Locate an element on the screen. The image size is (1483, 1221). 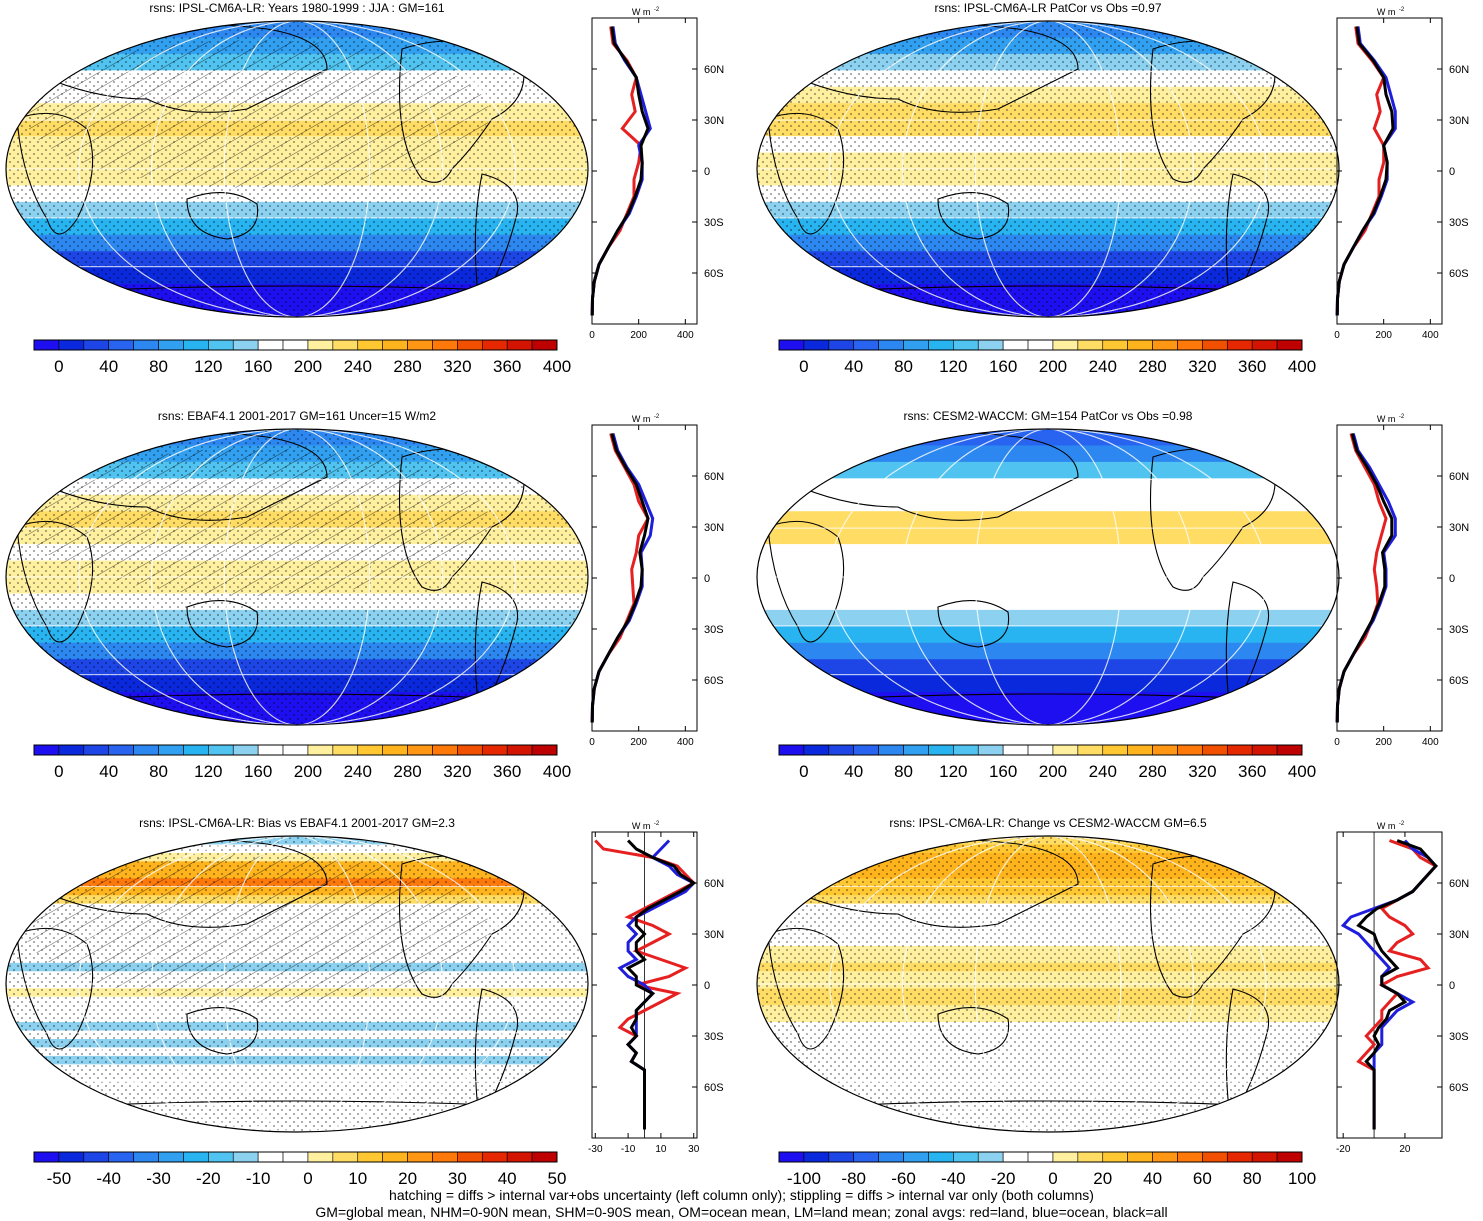
colorbar-label: 320 is located at coordinates (1202, 366).